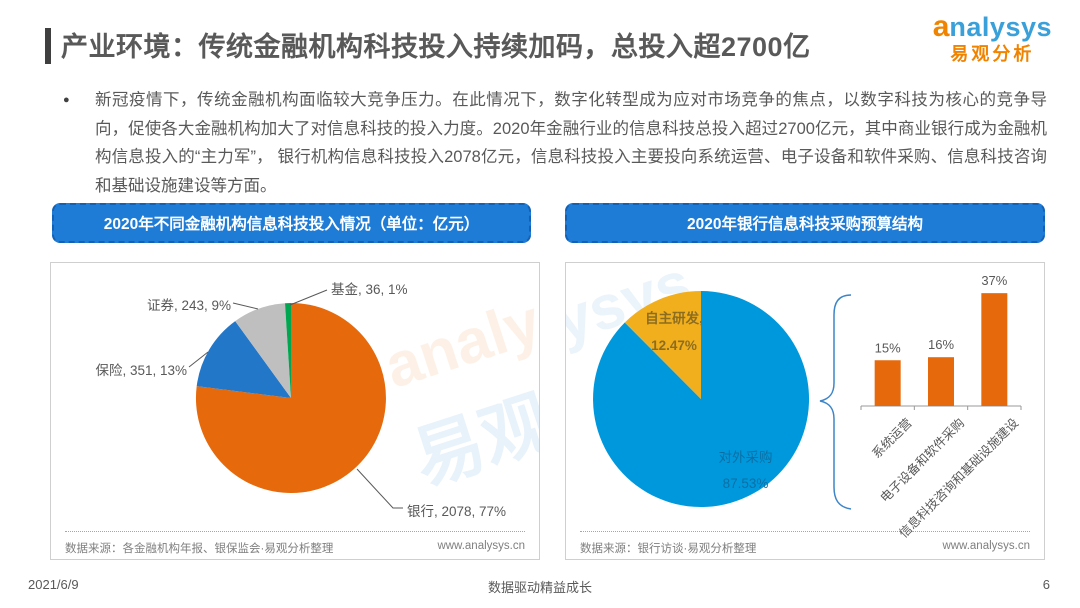 This screenshot has width=1080, height=608. I want to click on left-website-link: www.analysys.cn, so click(481, 546).